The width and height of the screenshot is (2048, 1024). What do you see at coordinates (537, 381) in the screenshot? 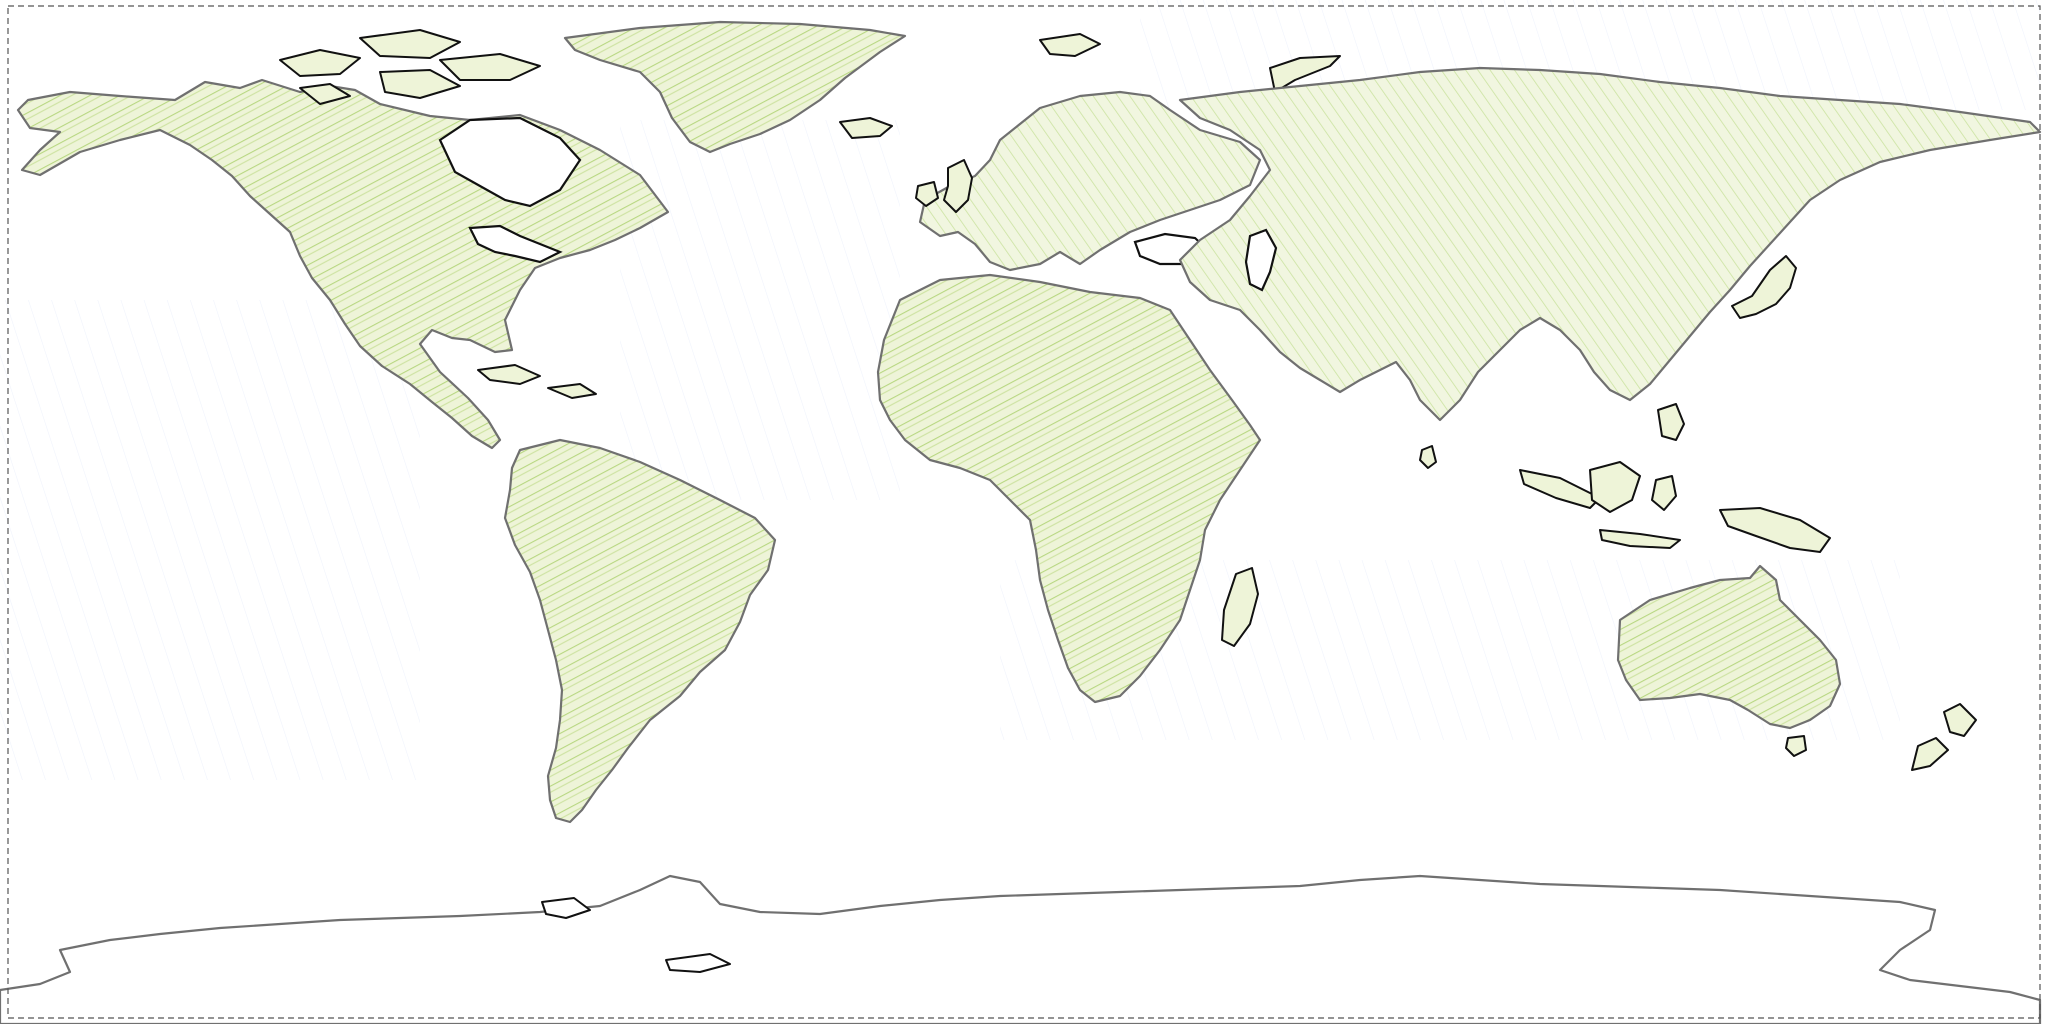
I see `caribbean-islands` at bounding box center [537, 381].